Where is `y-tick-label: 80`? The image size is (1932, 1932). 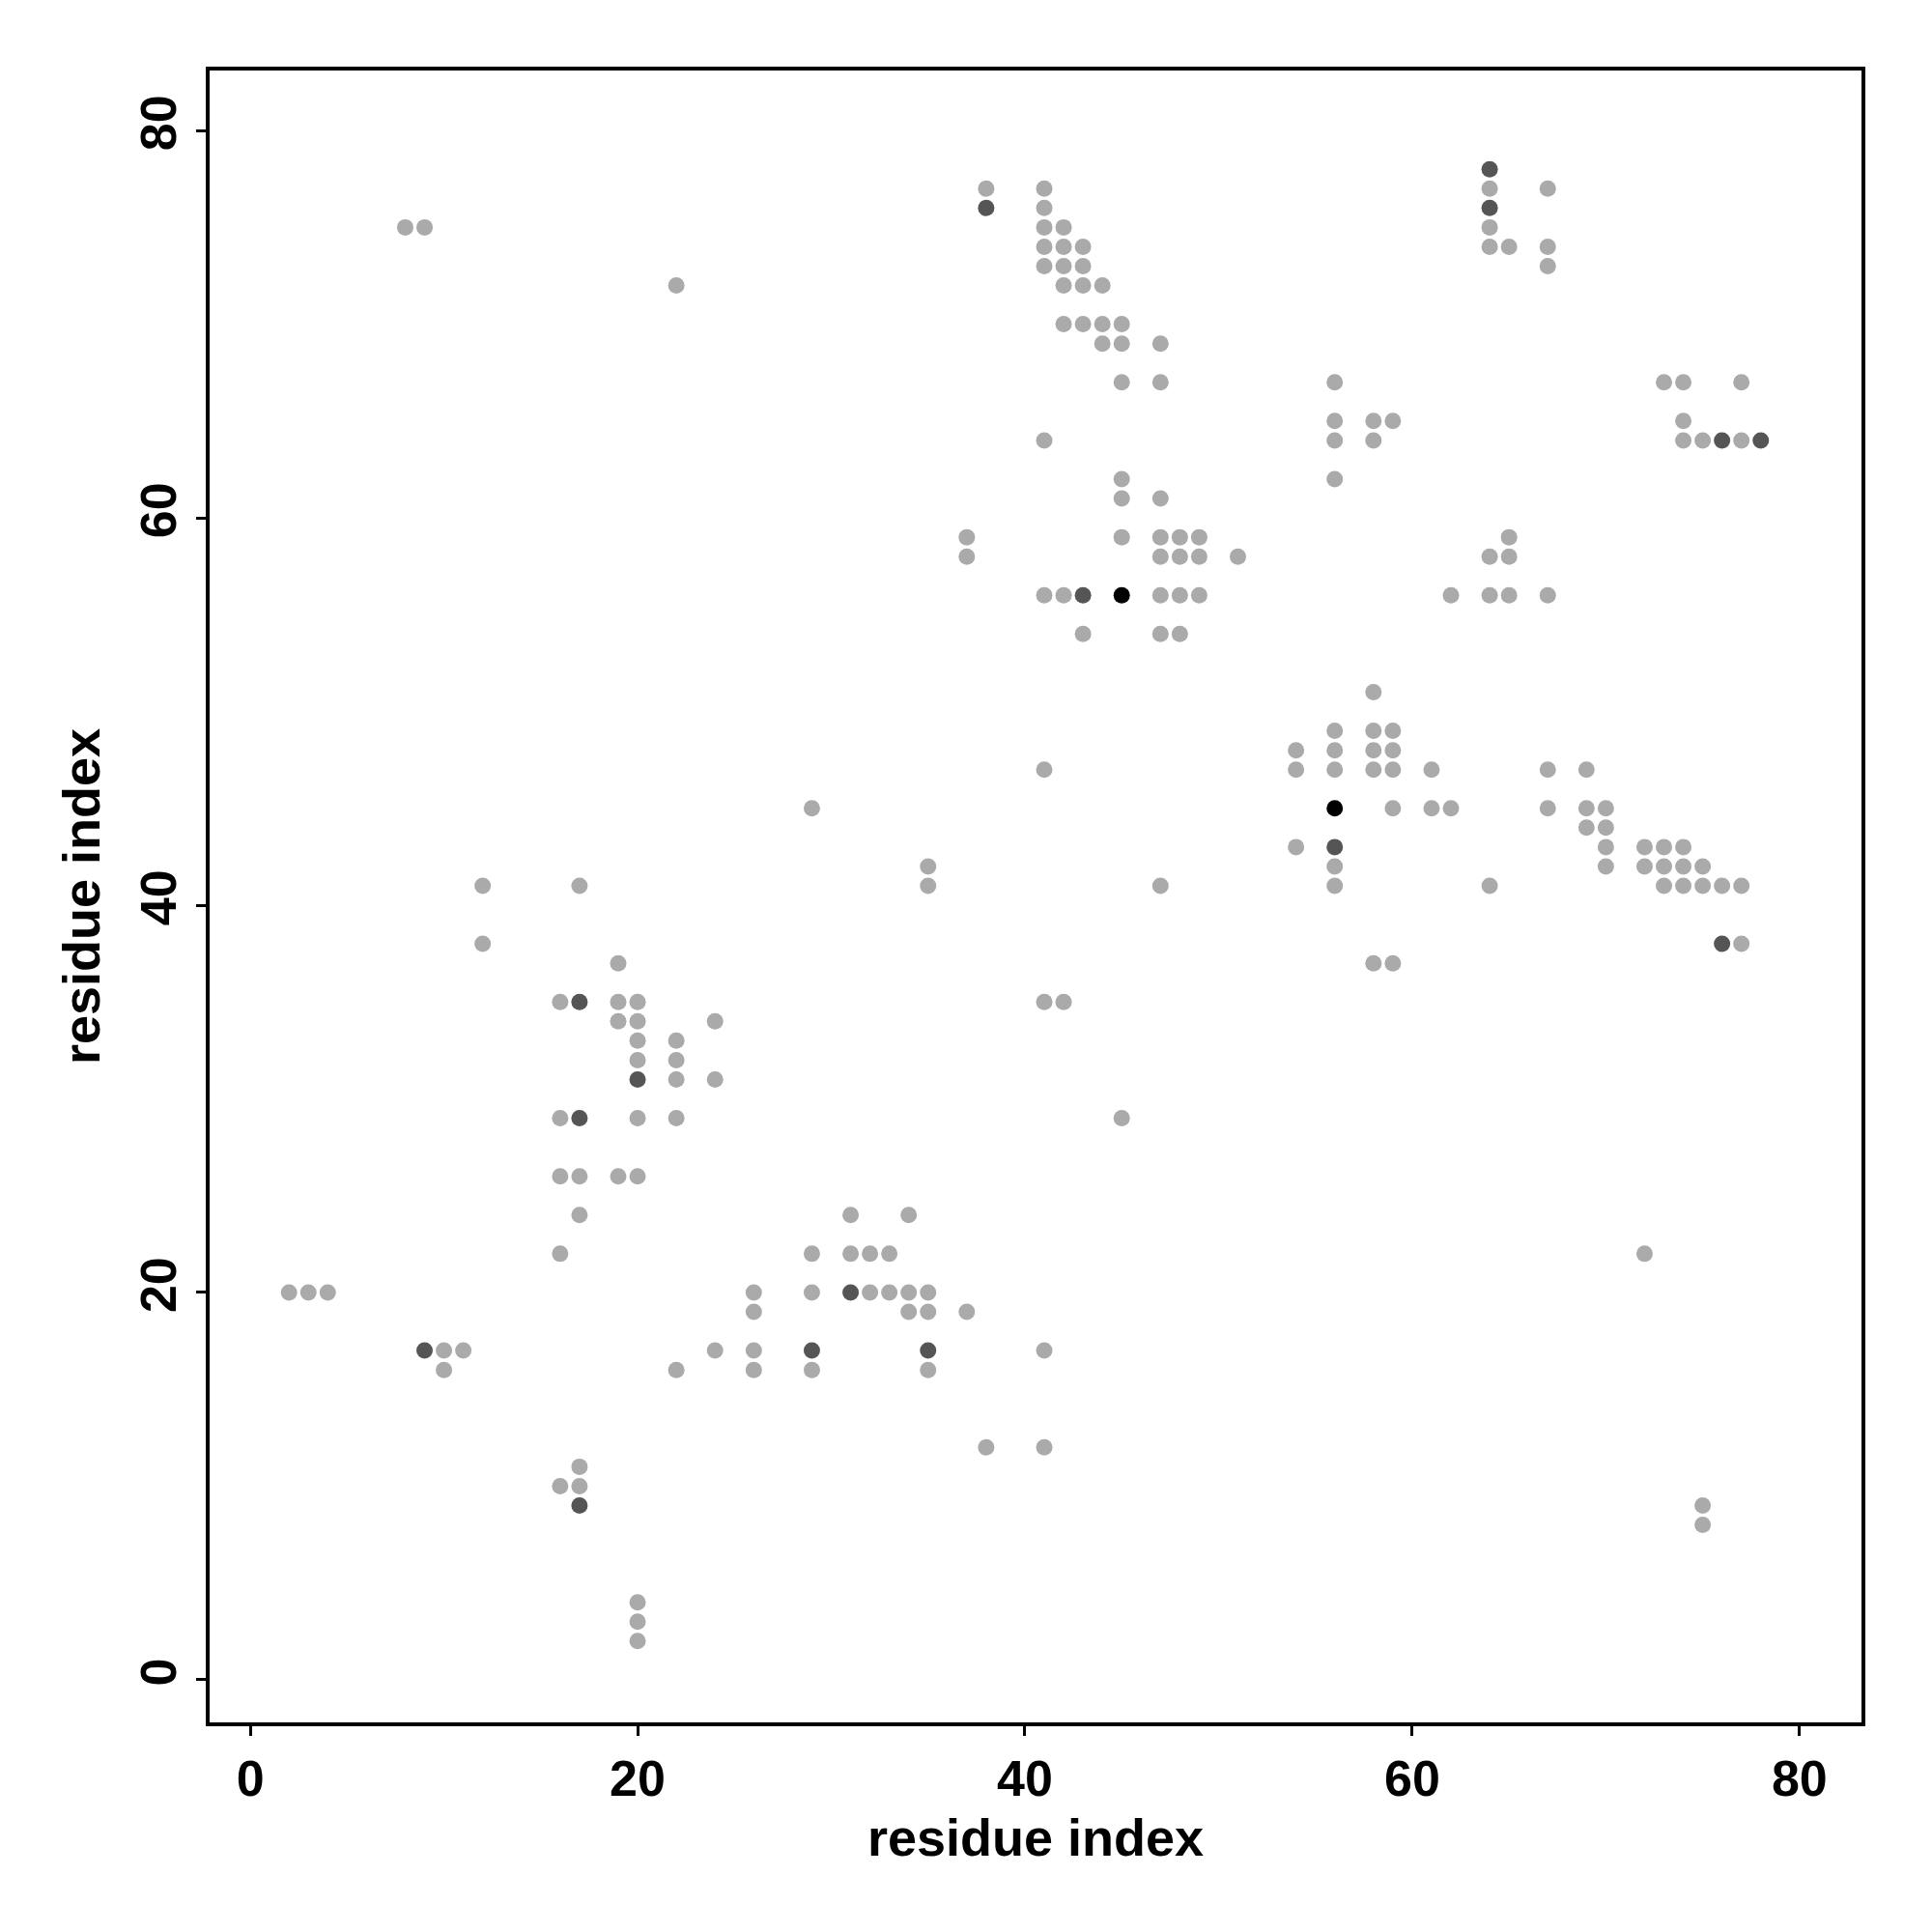 y-tick-label: 80 is located at coordinates (158, 123).